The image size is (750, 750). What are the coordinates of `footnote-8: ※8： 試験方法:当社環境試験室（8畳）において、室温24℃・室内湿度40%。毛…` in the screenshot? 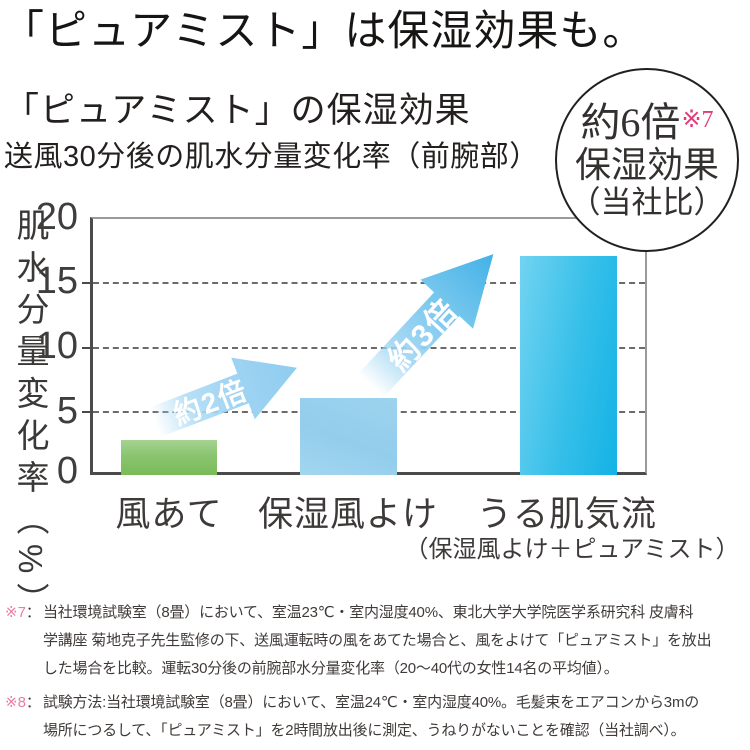 It's located at (377, 717).